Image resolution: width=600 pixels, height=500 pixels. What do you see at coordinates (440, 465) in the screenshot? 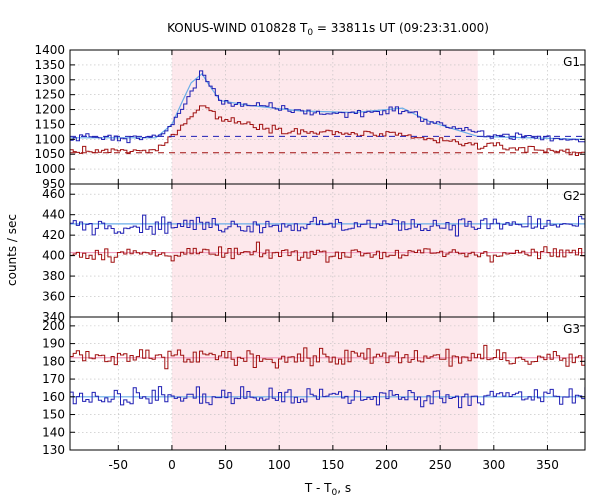
I see `x-tick-label: 250` at bounding box center [440, 465].